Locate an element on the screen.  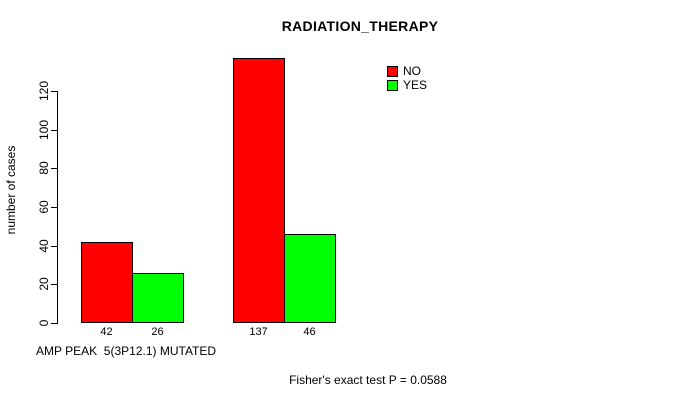
legend-label: YES is located at coordinates (415, 85).